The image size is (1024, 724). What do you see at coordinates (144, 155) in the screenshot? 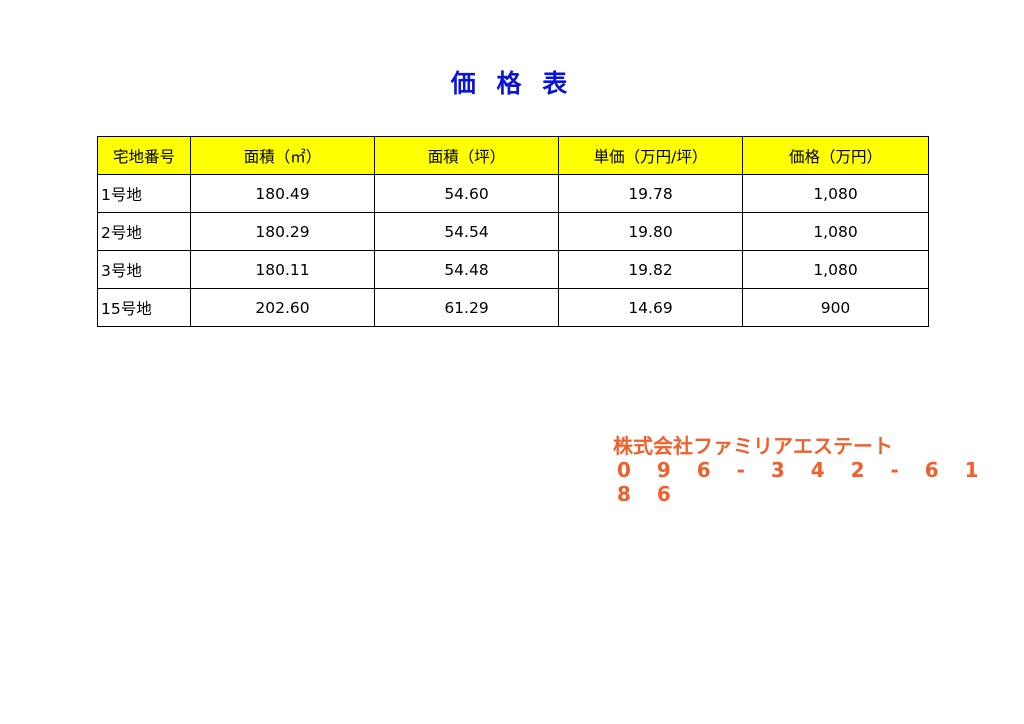
I see `header-lot-number: 宅地番号` at bounding box center [144, 155].